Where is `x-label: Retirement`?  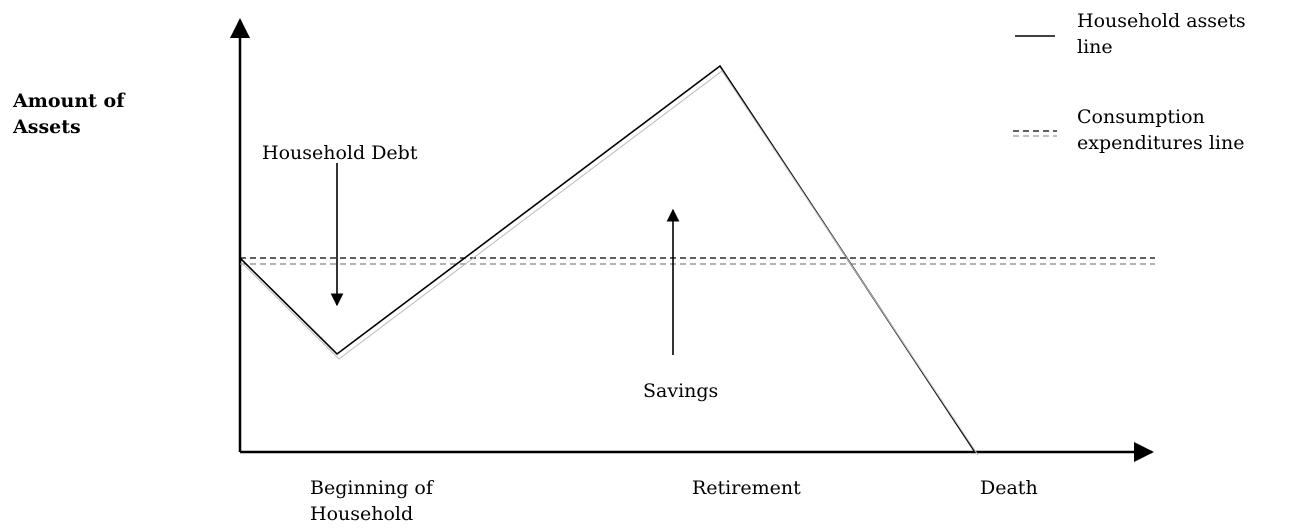 x-label: Retirement is located at coordinates (746, 488).